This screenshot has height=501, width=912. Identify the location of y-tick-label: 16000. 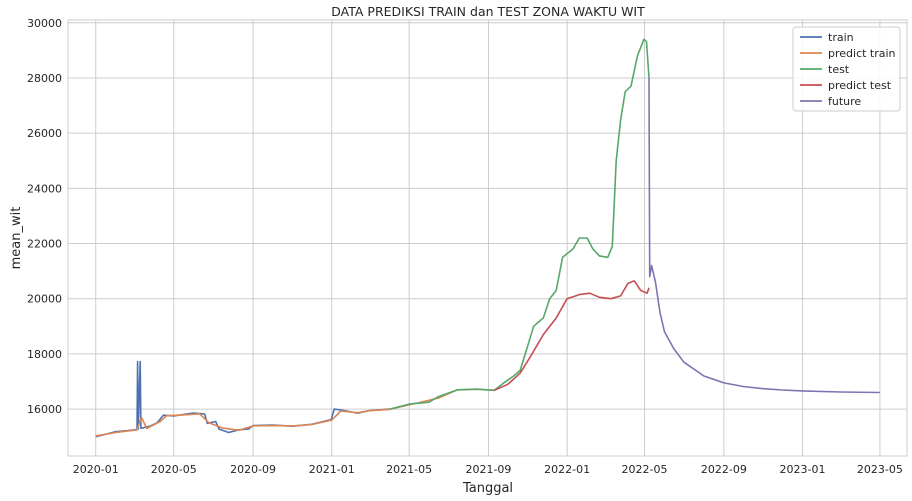
(44, 409).